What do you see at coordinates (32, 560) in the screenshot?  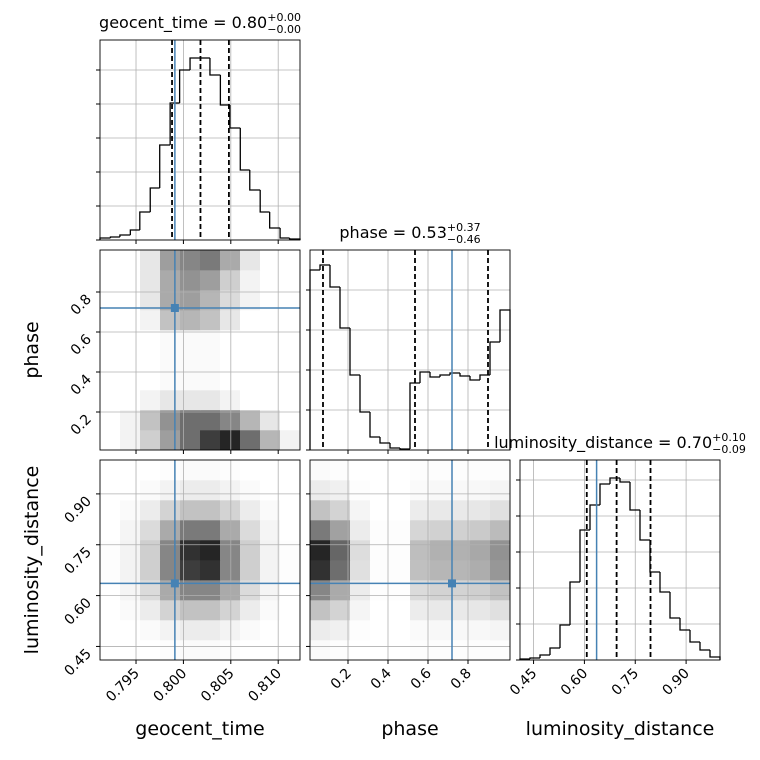 I see `y-axis-label: luminosity_distance` at bounding box center [32, 560].